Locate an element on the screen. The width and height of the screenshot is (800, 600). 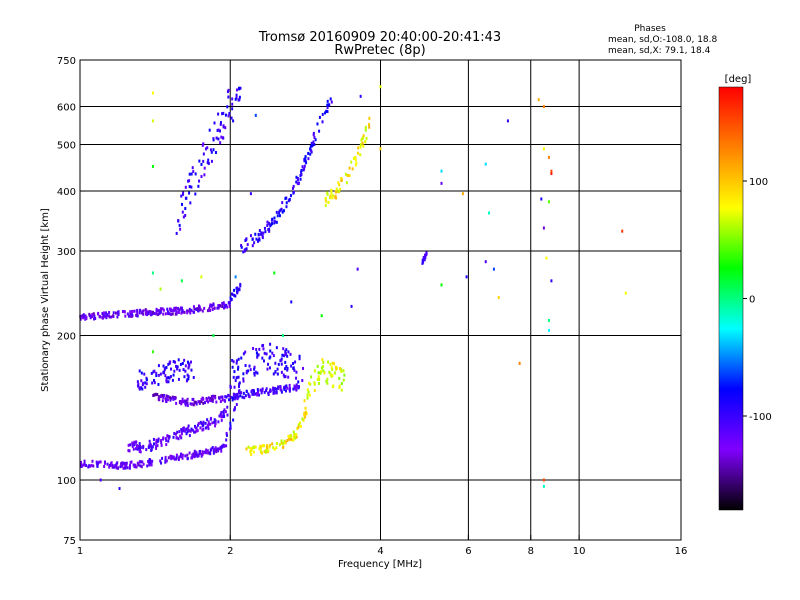
y-tick-label: 300 is located at coordinates (66, 252).